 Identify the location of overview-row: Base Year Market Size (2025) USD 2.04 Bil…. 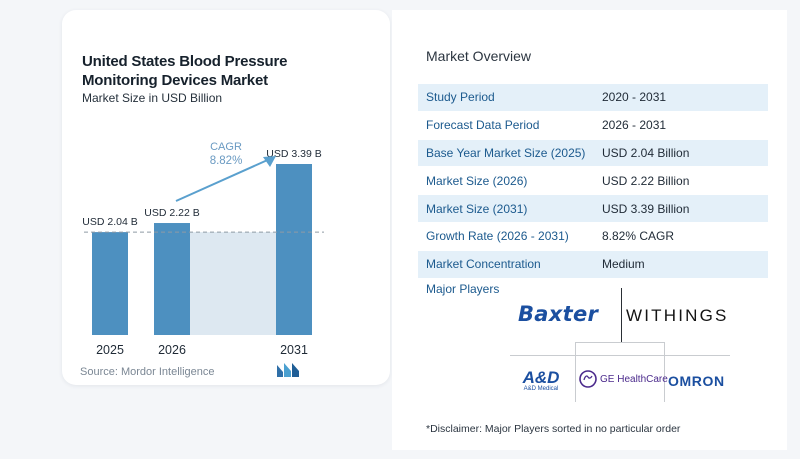
(593, 153).